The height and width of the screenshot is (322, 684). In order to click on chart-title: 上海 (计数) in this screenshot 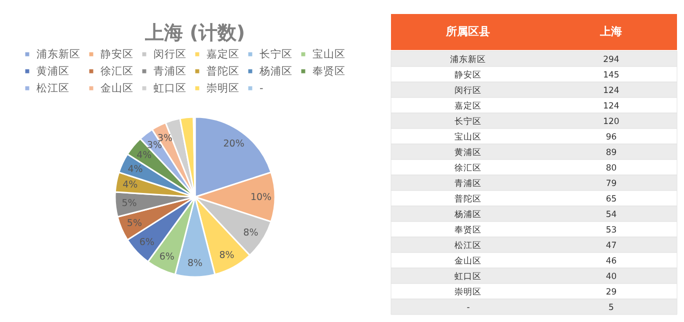, I will do `click(194, 33)`.